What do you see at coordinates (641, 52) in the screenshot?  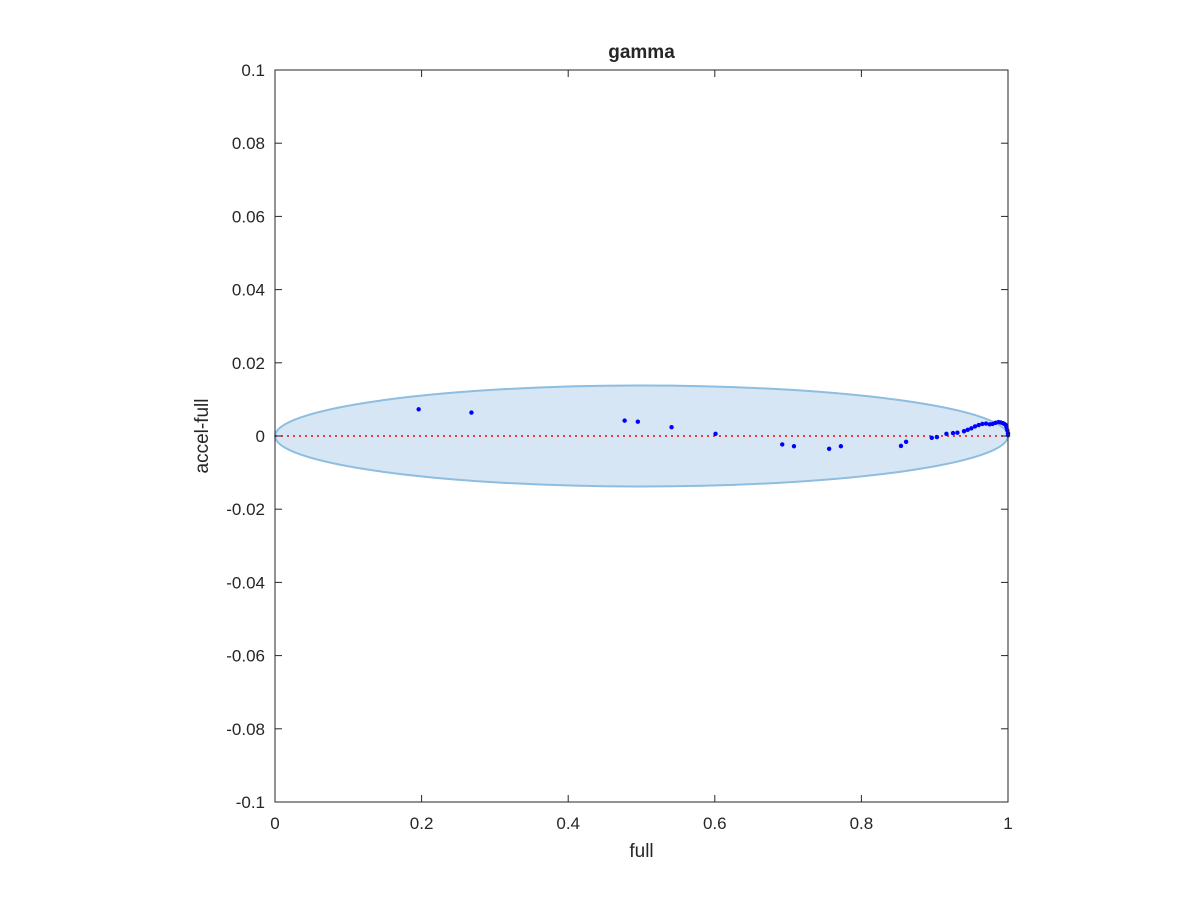 I see `chart-title: gamma` at bounding box center [641, 52].